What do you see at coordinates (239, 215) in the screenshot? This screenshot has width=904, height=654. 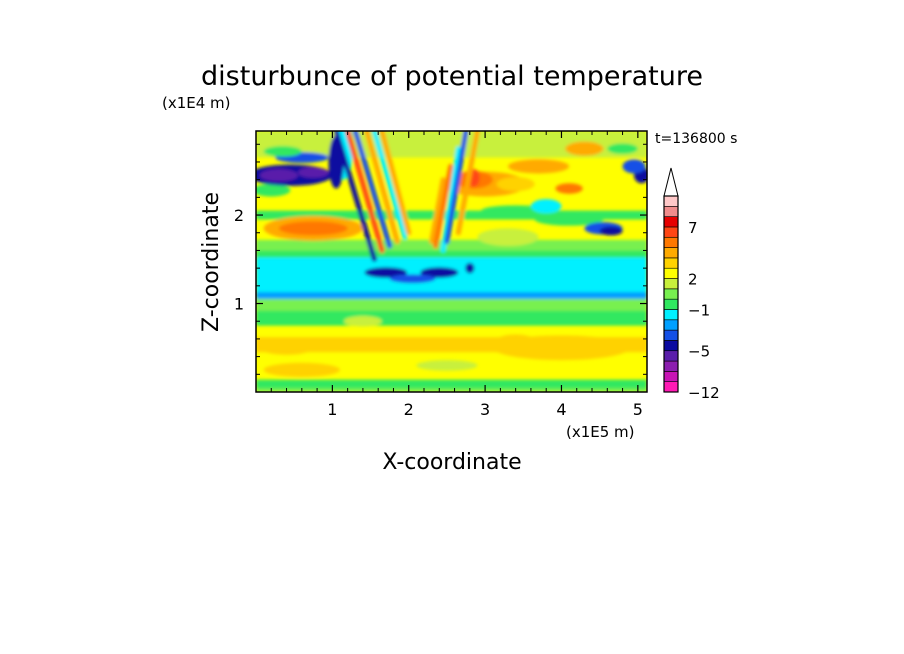 I see `y-tick-label: 2` at bounding box center [239, 215].